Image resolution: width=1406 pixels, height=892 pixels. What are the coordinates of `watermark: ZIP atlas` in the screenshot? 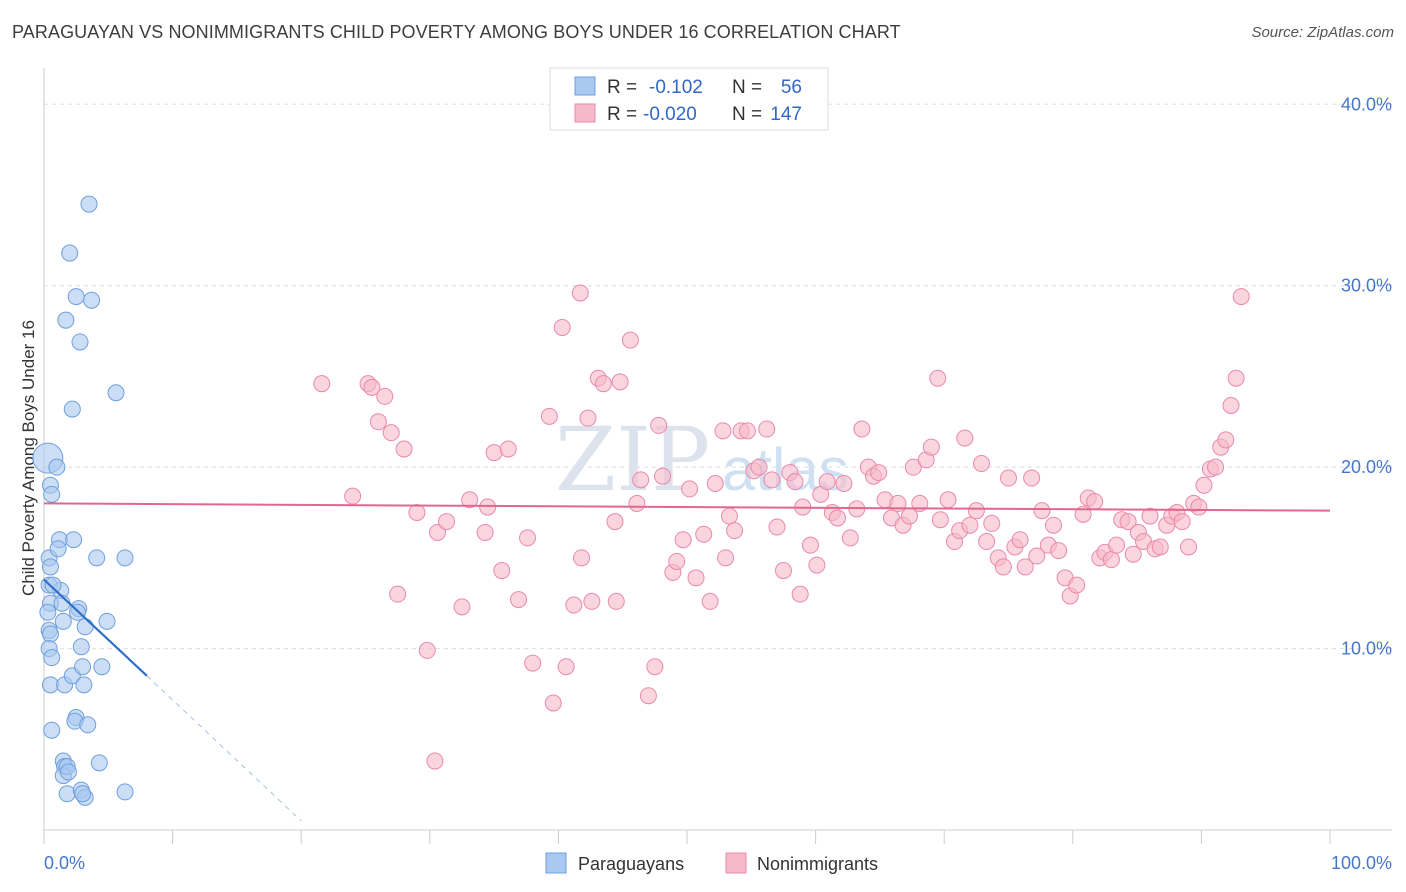 It's located at (702, 459).